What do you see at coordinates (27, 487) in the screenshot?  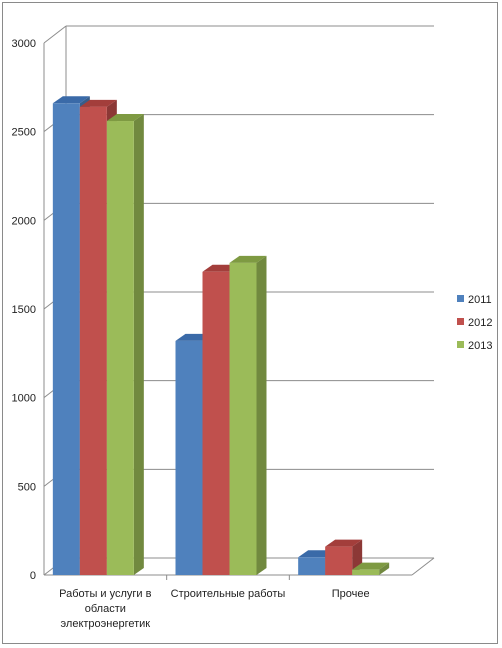 I see `y-tick-label-500: 500` at bounding box center [27, 487].